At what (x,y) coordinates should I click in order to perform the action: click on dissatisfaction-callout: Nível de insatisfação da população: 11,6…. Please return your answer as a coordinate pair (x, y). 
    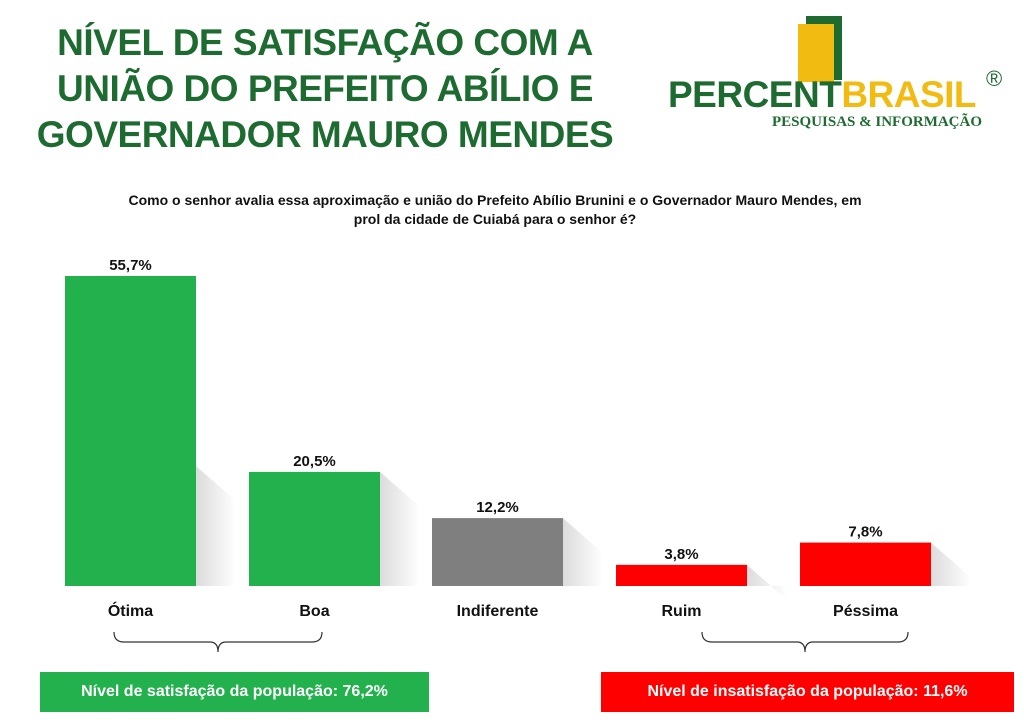
    Looking at the image, I should click on (807, 692).